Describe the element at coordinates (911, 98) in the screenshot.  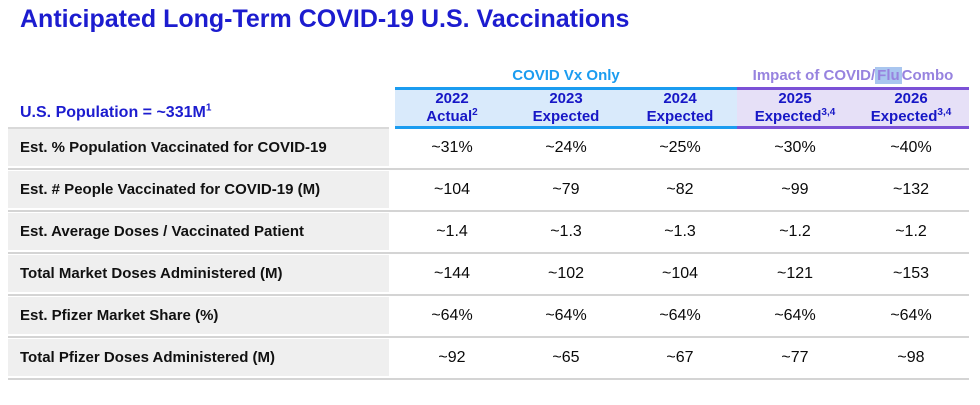
I see `column-year: 2026` at that location.